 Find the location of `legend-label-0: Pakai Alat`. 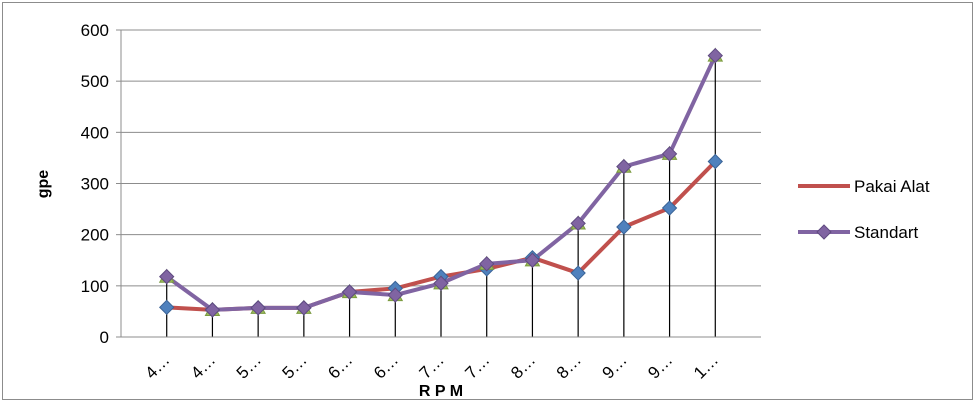

legend-label-0: Pakai Alat is located at coordinates (892, 186).